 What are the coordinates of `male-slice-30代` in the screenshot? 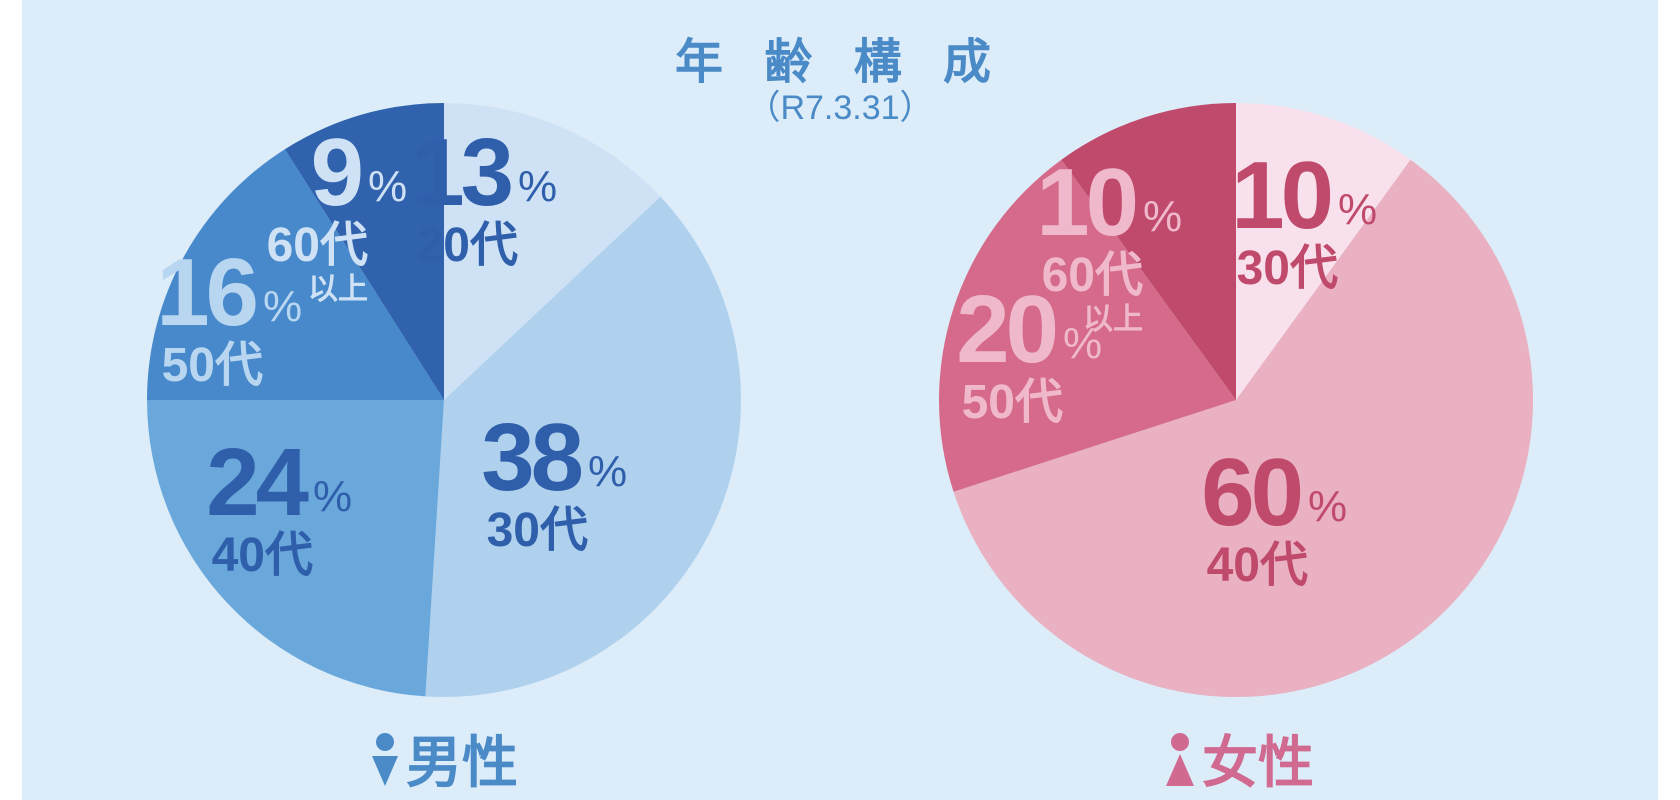 It's located at (583, 446).